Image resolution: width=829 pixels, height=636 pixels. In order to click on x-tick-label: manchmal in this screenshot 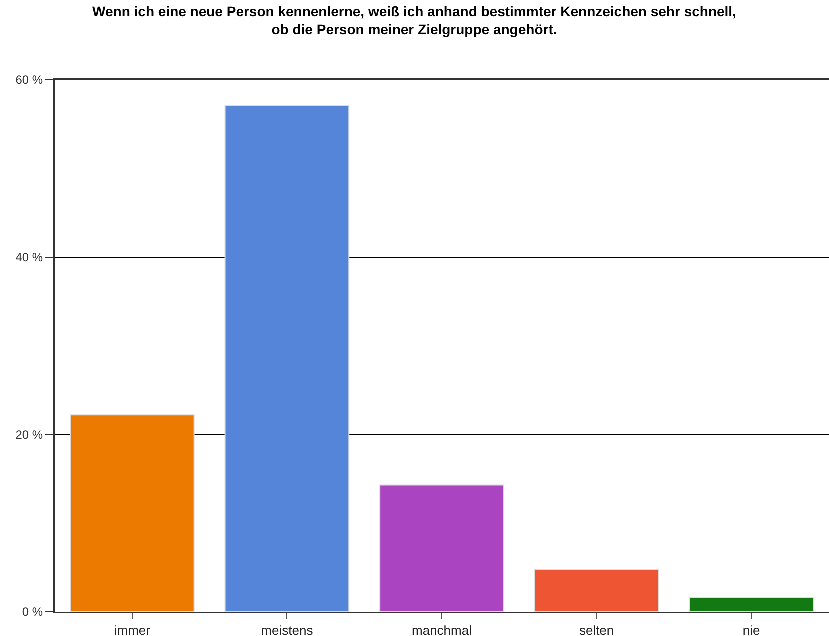, I will do `click(442, 629)`.